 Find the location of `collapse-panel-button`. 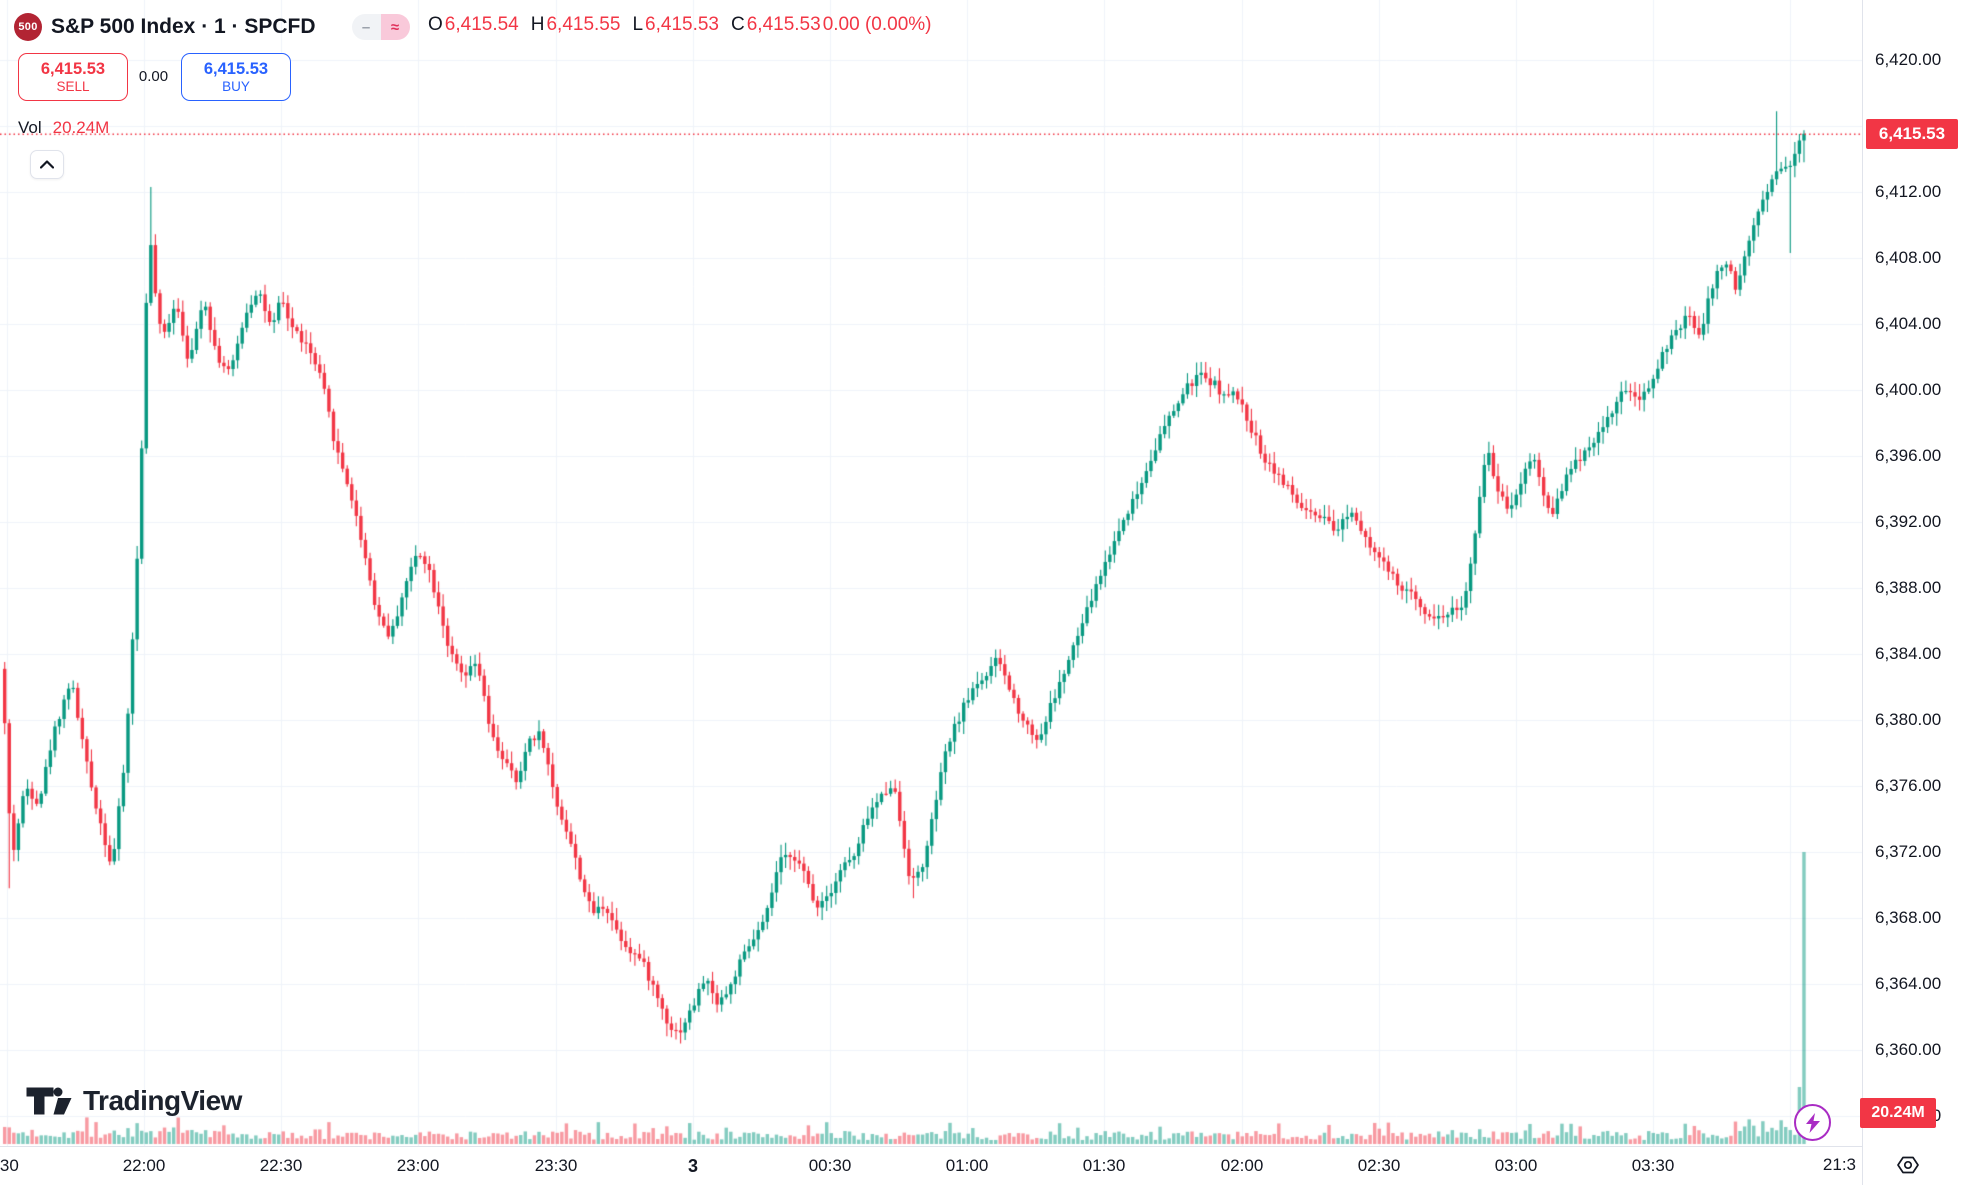

collapse-panel-button is located at coordinates (47, 164).